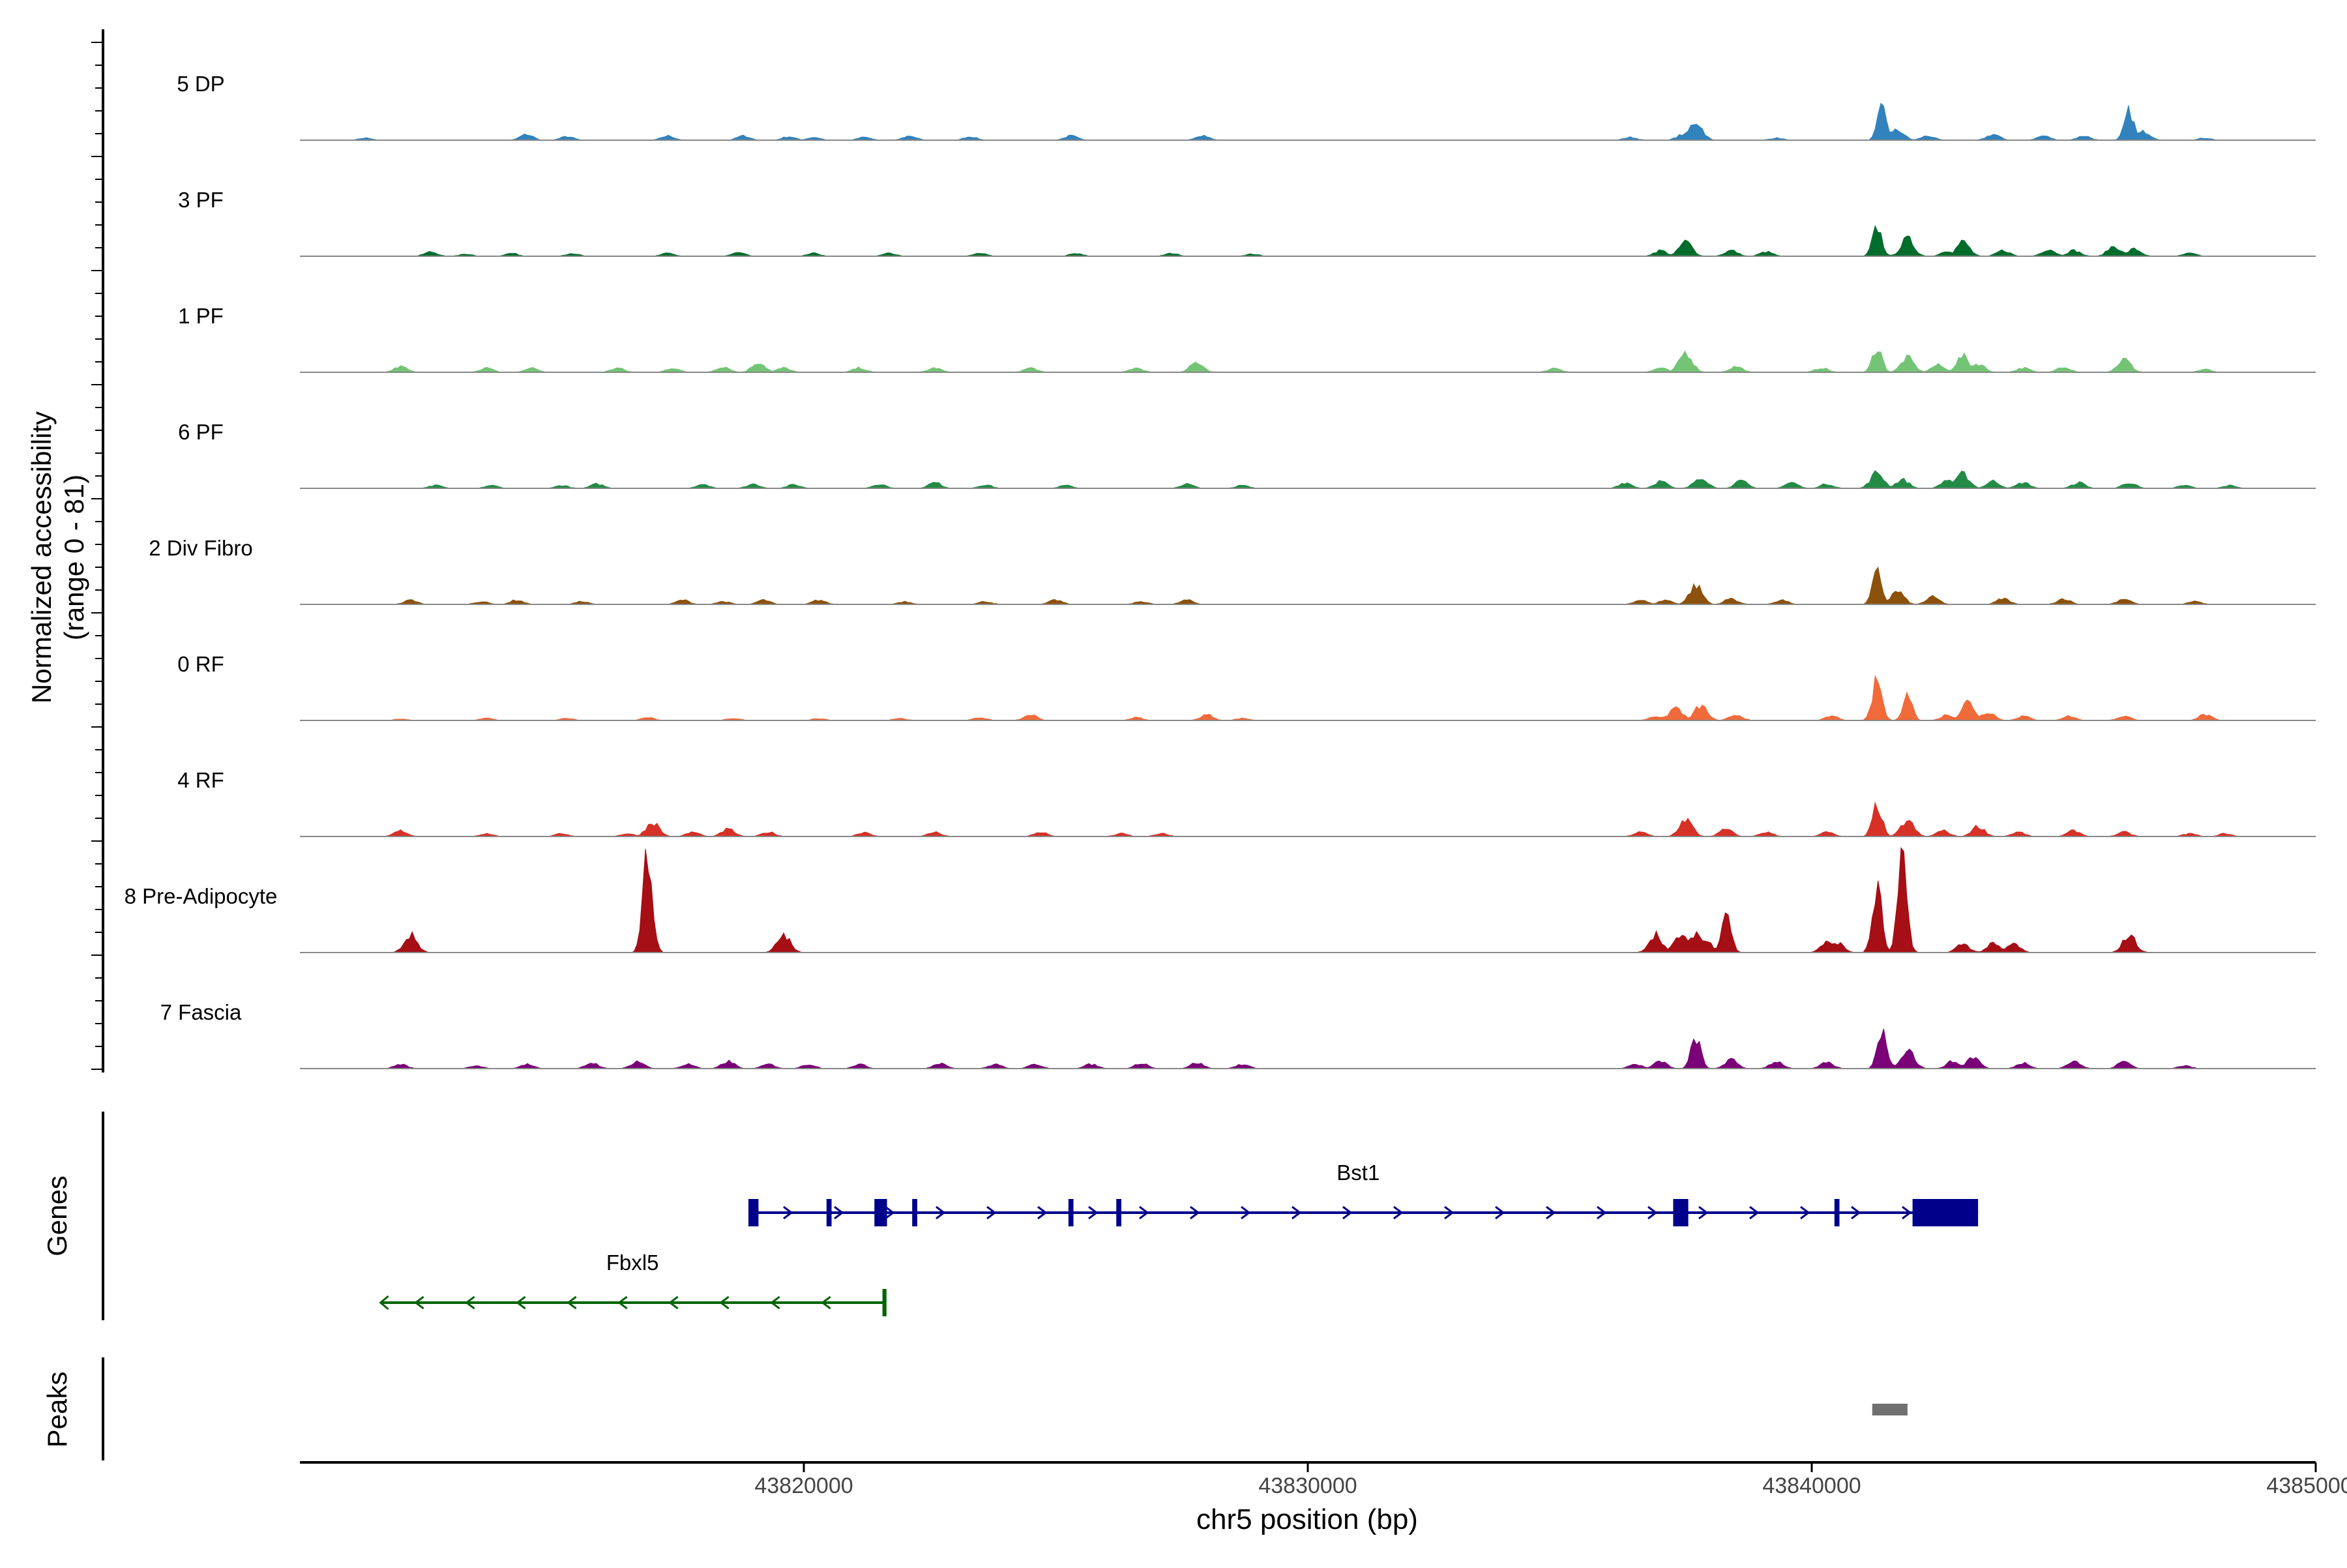  I want to click on x-tick-label: 43840000, so click(1811, 1486).